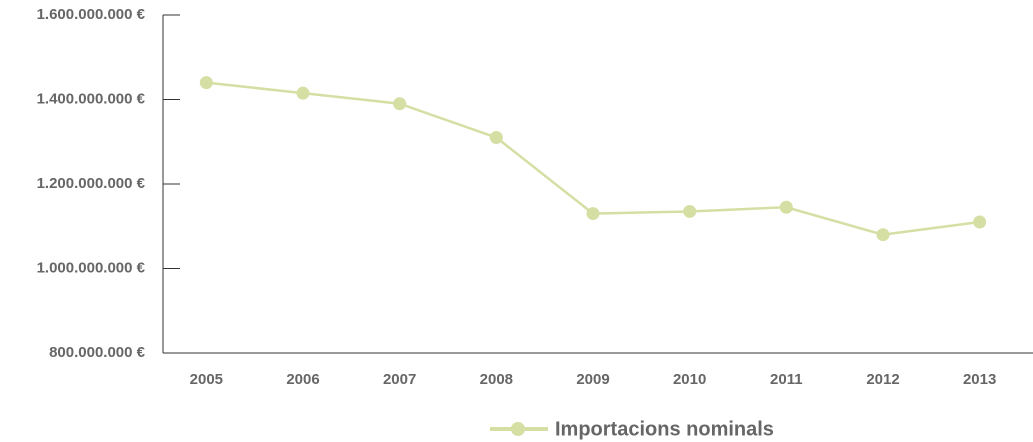 This screenshot has height=442, width=1033. I want to click on x-tick-label: 2005, so click(206, 379).